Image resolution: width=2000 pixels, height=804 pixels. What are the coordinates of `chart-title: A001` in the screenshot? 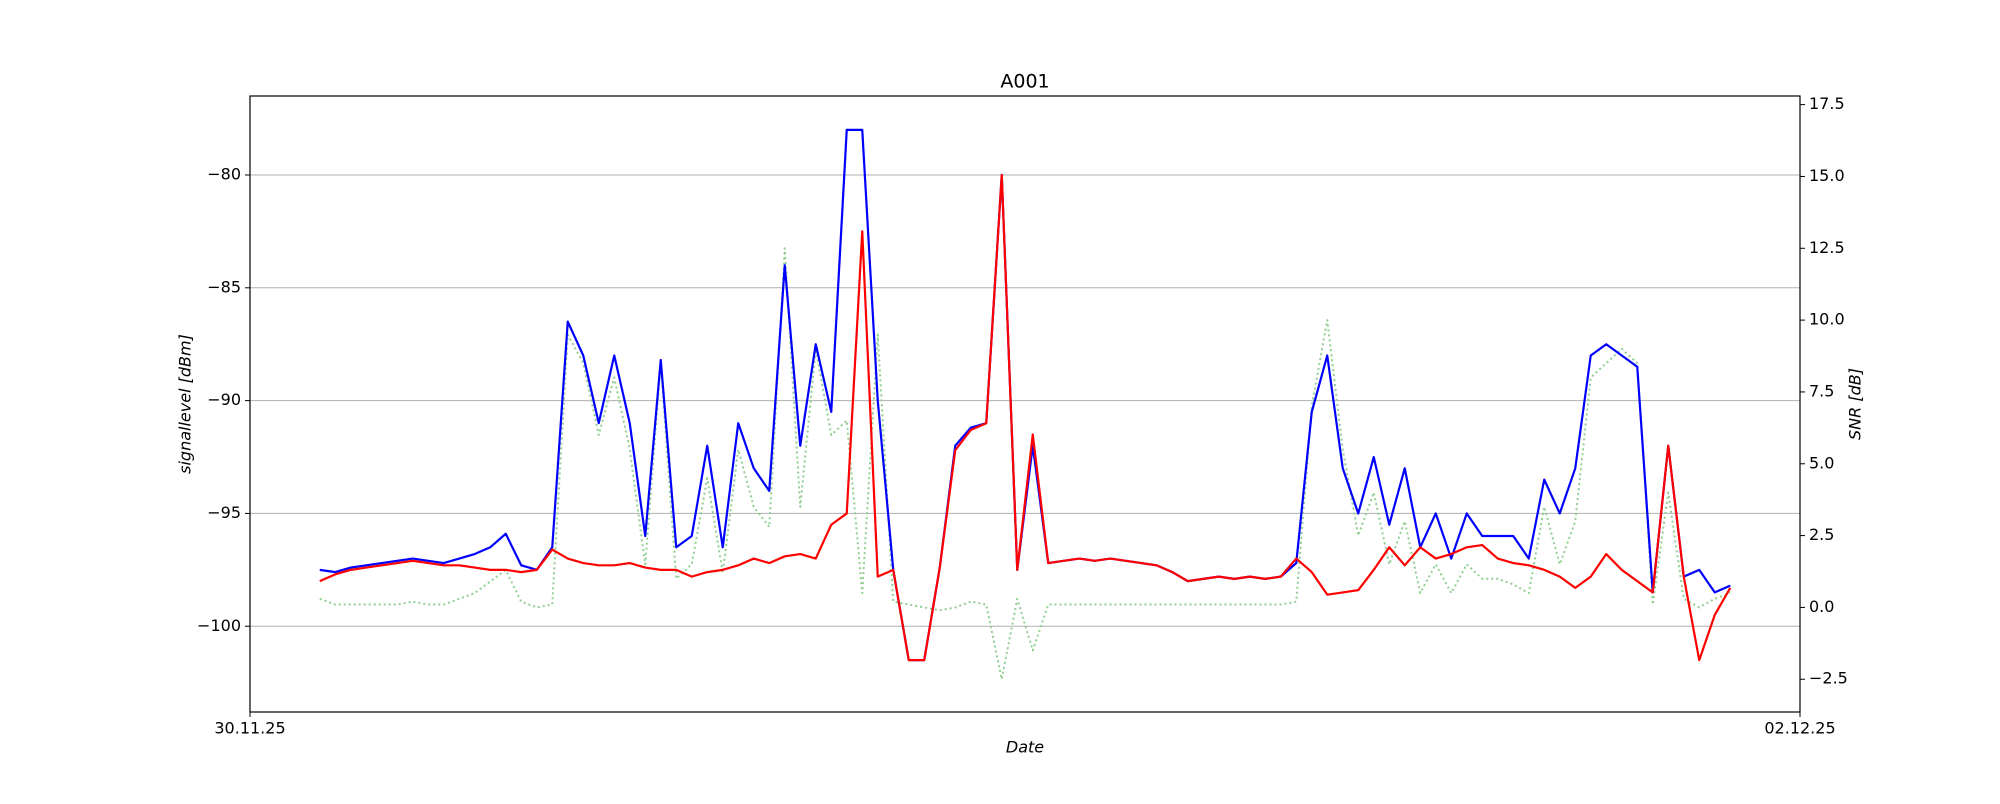 It's located at (1024, 82).